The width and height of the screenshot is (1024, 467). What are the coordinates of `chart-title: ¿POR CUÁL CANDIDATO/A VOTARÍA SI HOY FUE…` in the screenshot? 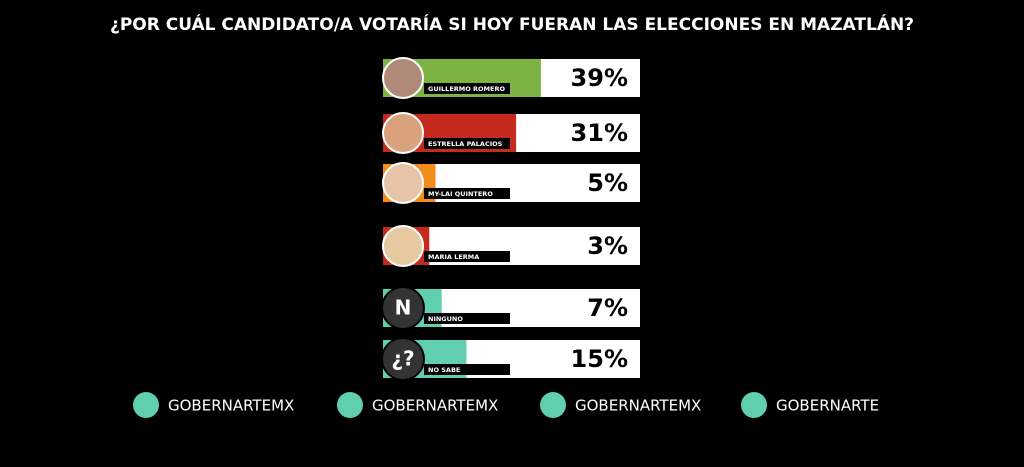 It's located at (512, 24).